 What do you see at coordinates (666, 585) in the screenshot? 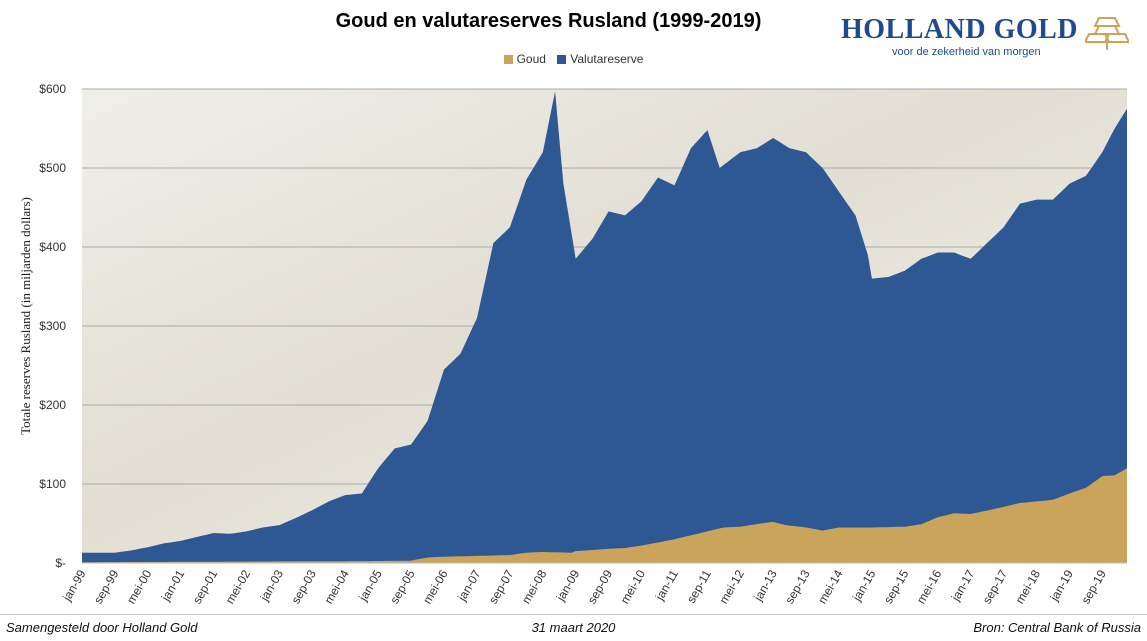
I see `x-tick-label: jan-11` at bounding box center [666, 585].